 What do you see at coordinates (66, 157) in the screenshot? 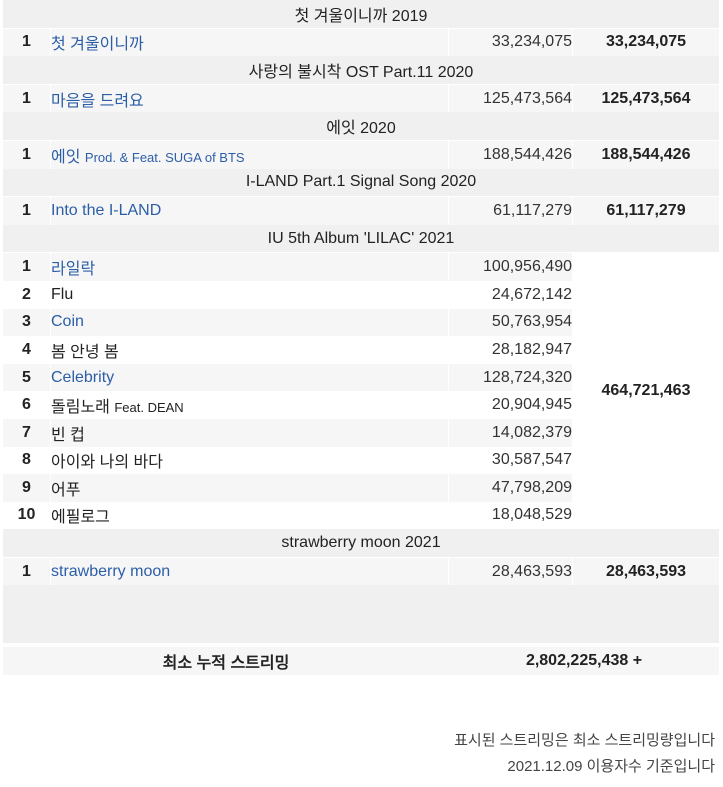
I see `track-title-link: 에잇` at bounding box center [66, 157].